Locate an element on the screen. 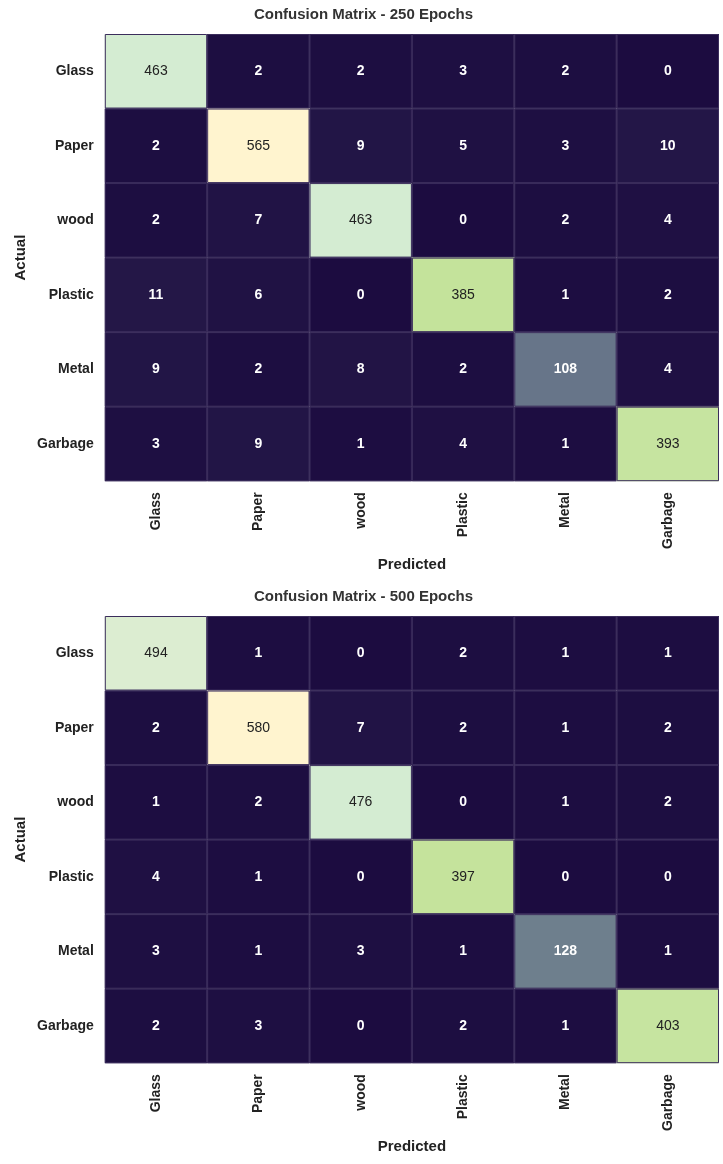 The image size is (723, 1164). data-label: 8 is located at coordinates (360, 368).